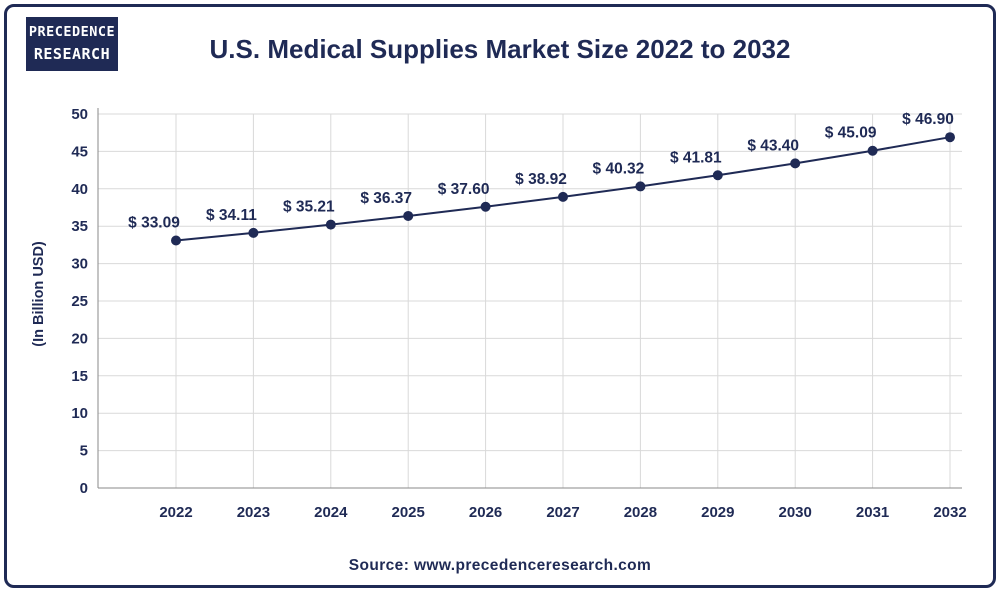 This screenshot has width=1000, height=592. What do you see at coordinates (386, 198) in the screenshot?
I see `data-label: $ 36.37` at bounding box center [386, 198].